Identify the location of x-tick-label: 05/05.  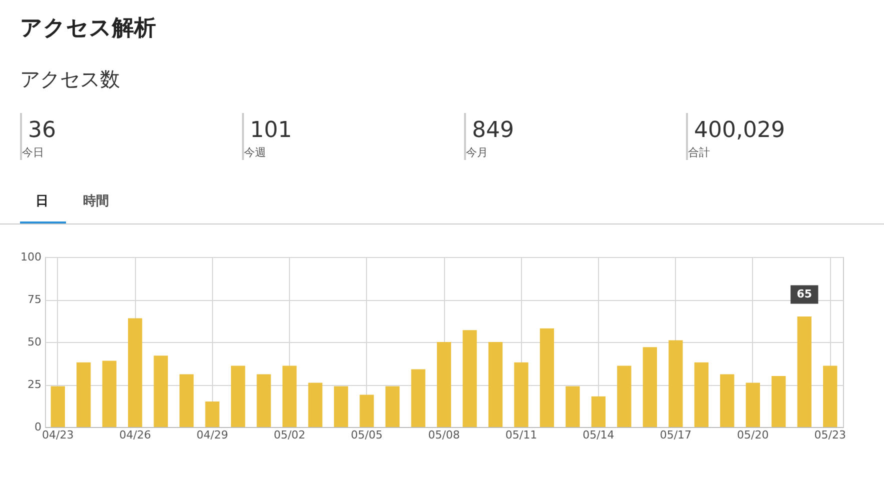
(366, 435).